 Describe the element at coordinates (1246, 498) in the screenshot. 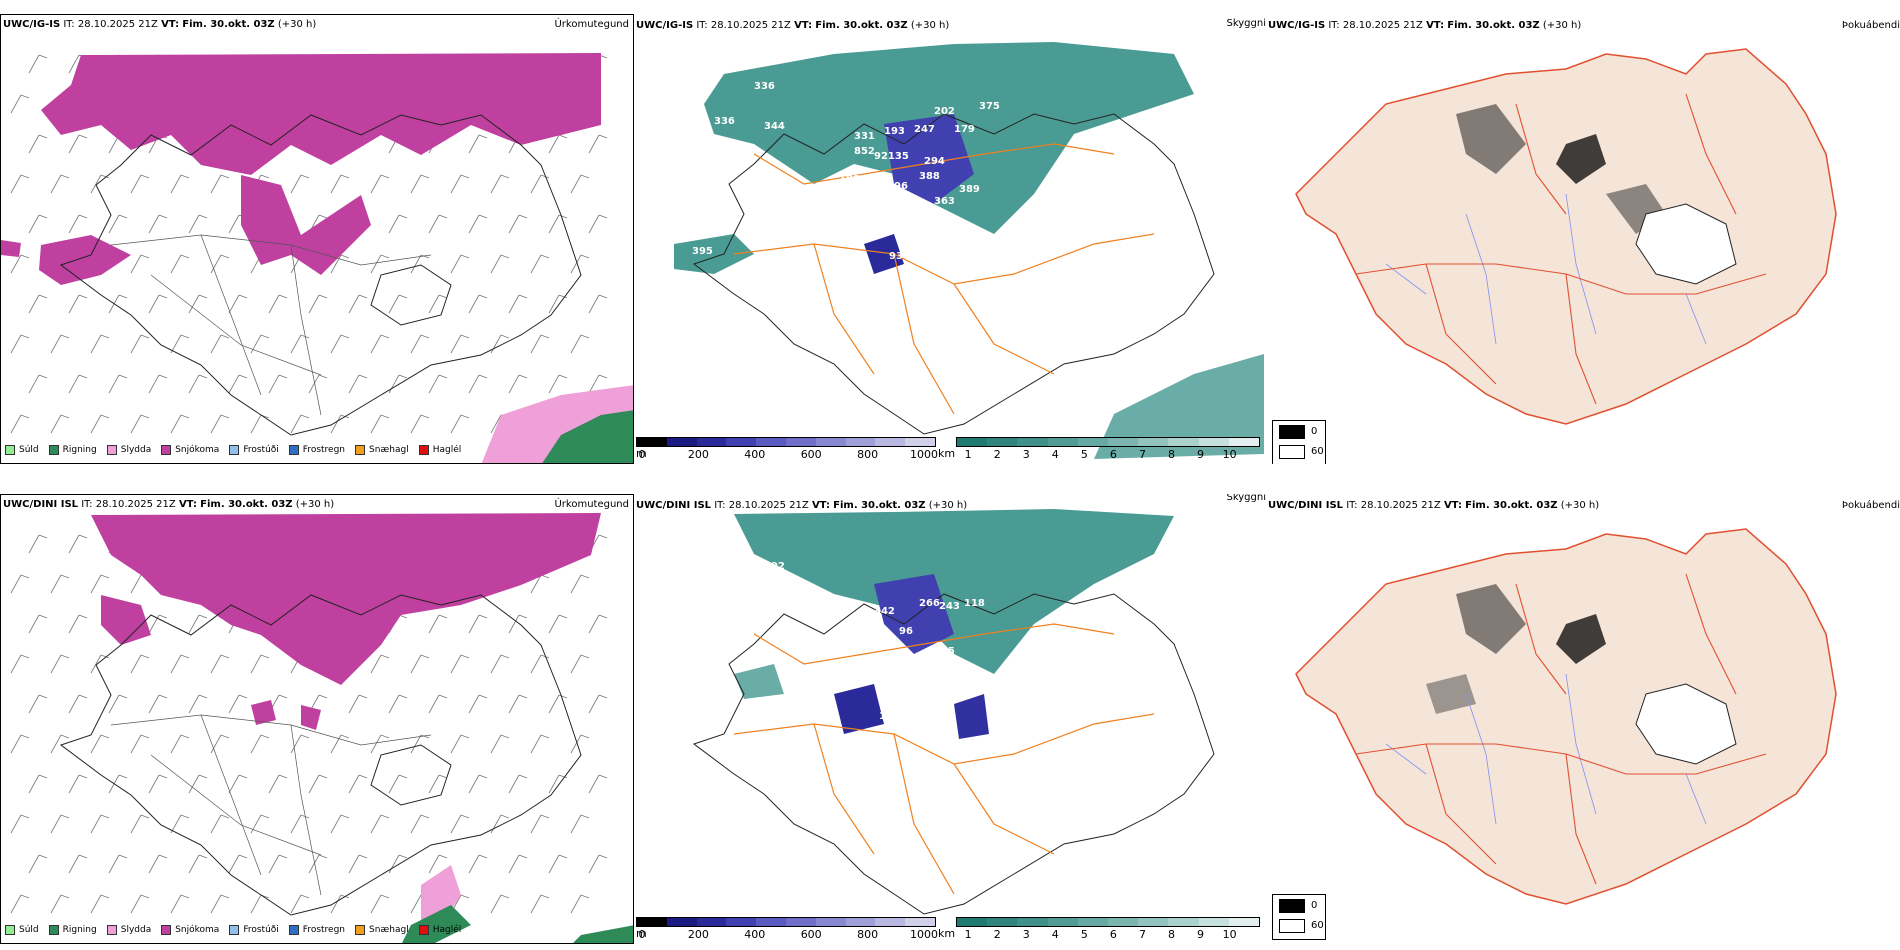

I see `panel-title: Skyggni` at that location.